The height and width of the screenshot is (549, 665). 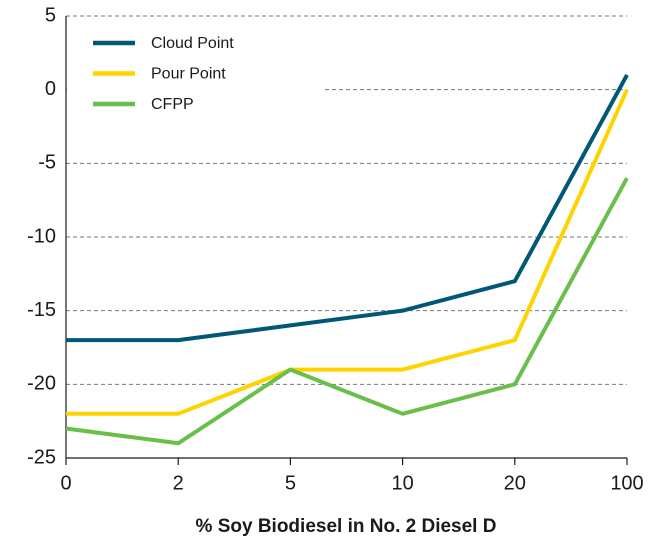 I want to click on y-tick-label: -15, so click(x=41, y=310).